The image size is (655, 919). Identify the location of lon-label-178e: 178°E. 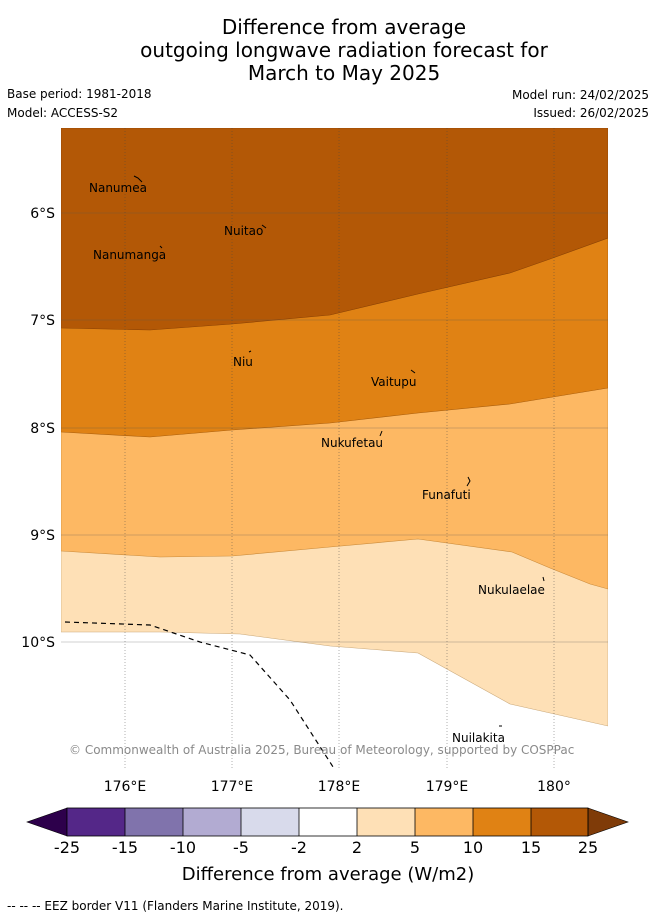
(339, 787).